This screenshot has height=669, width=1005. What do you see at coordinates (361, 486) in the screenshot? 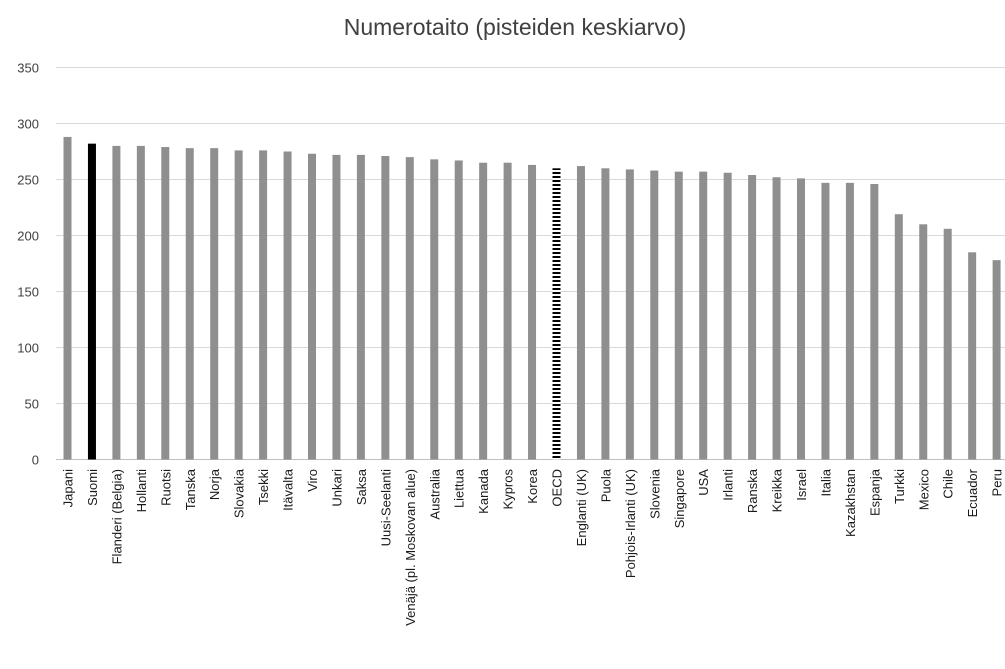
I see `x-tick-label: Saksa` at bounding box center [361, 486].